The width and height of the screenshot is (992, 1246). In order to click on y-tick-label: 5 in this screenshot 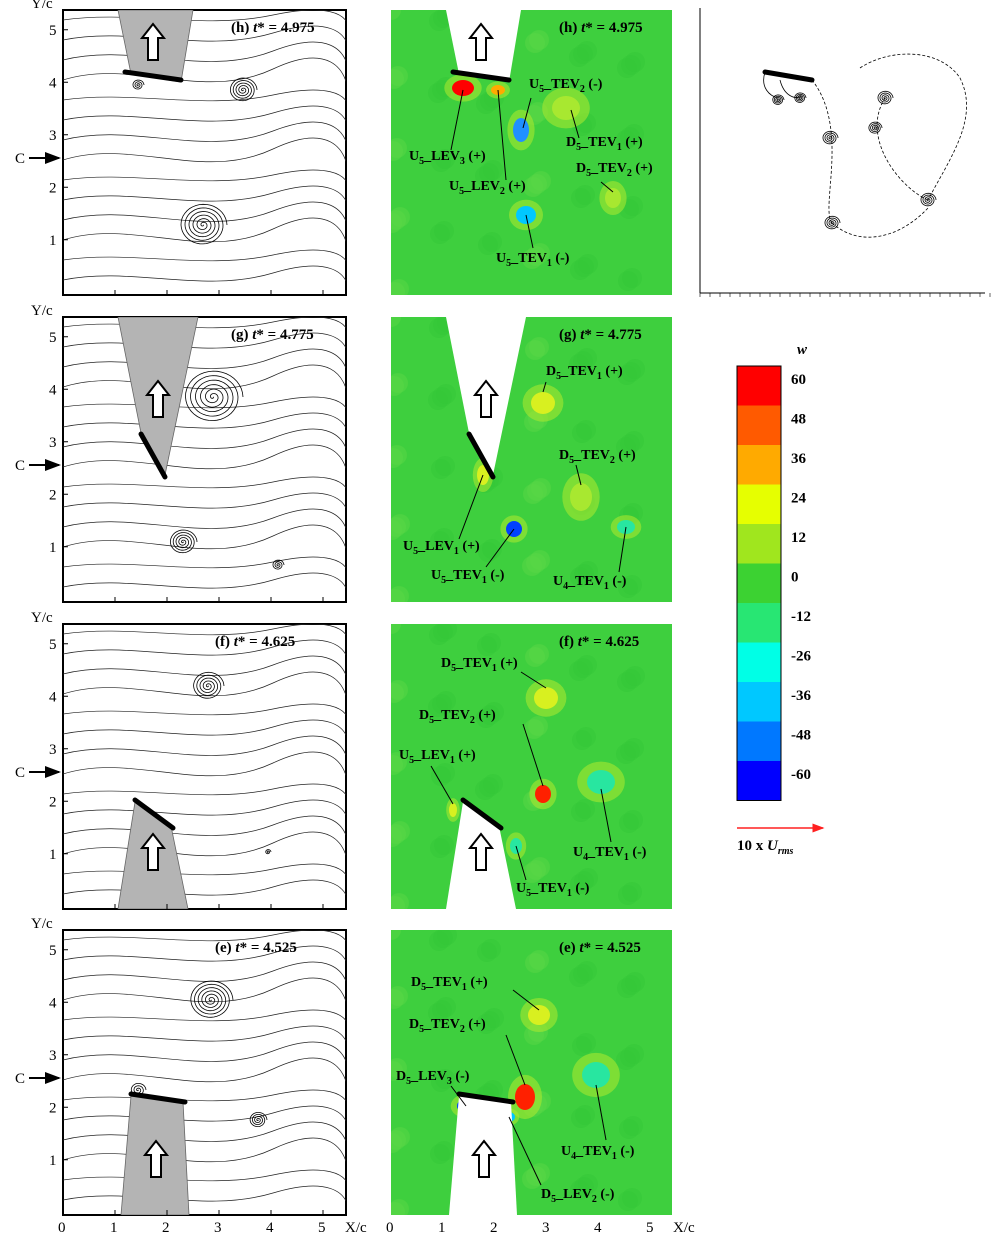, I will do `click(53, 951)`.